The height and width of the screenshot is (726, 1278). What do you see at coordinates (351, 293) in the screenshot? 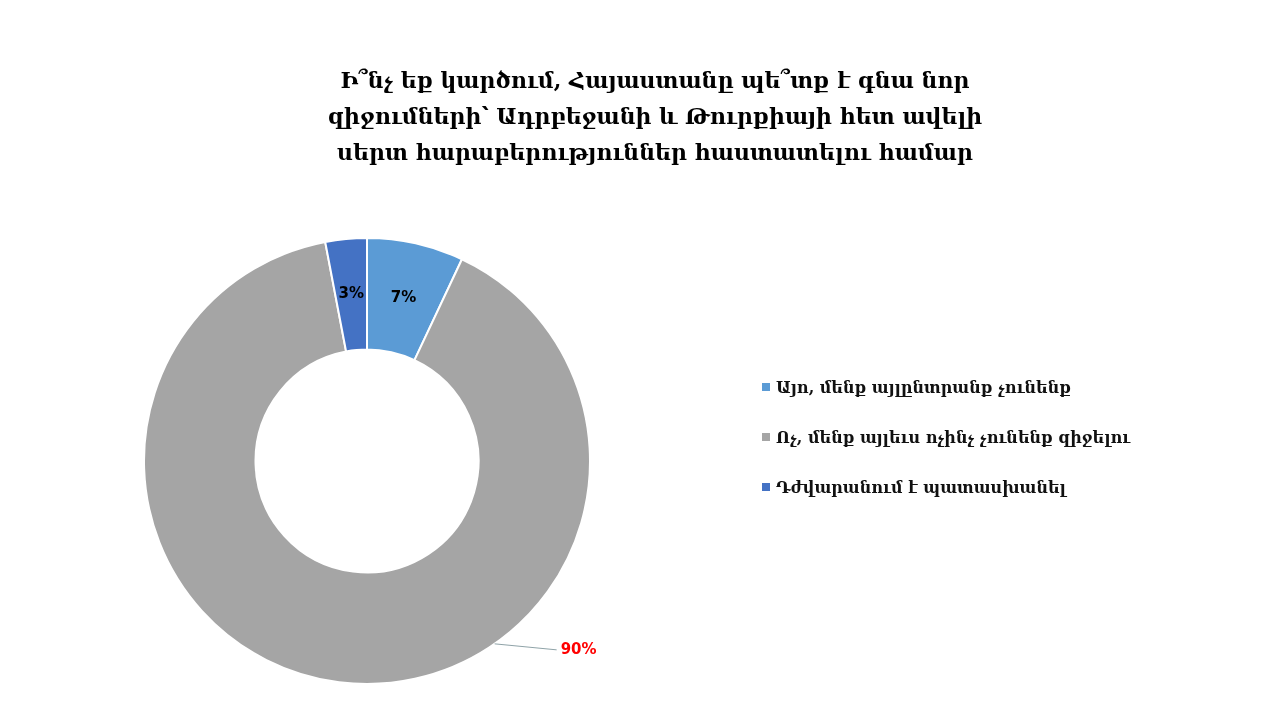
I see `data-label: 3%` at bounding box center [351, 293].